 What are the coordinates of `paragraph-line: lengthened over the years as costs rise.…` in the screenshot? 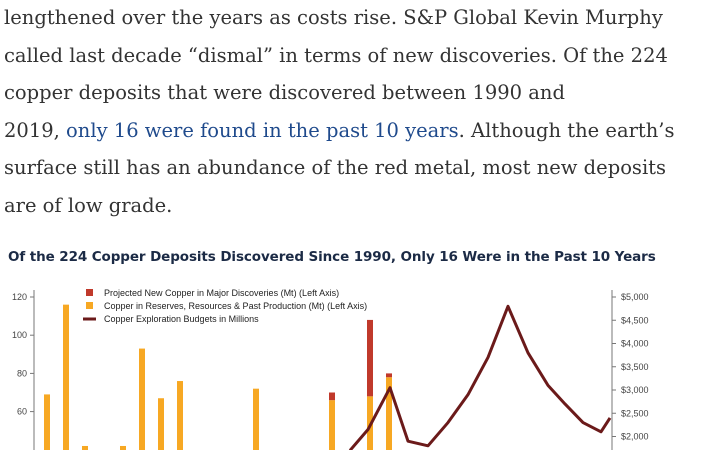 It's located at (333, 17).